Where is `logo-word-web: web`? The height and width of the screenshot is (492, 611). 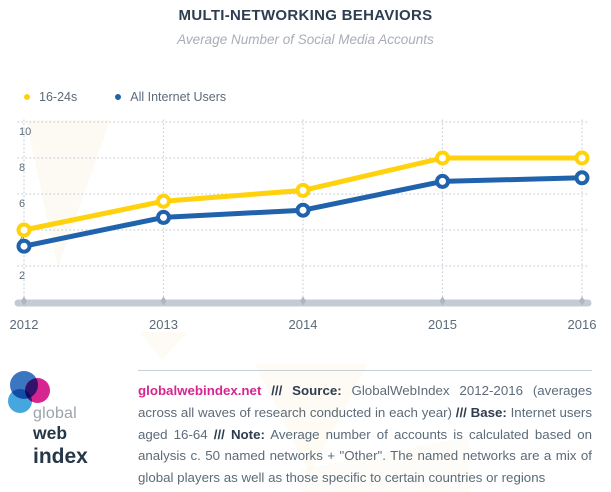
logo-word-web: web is located at coordinates (50, 433).